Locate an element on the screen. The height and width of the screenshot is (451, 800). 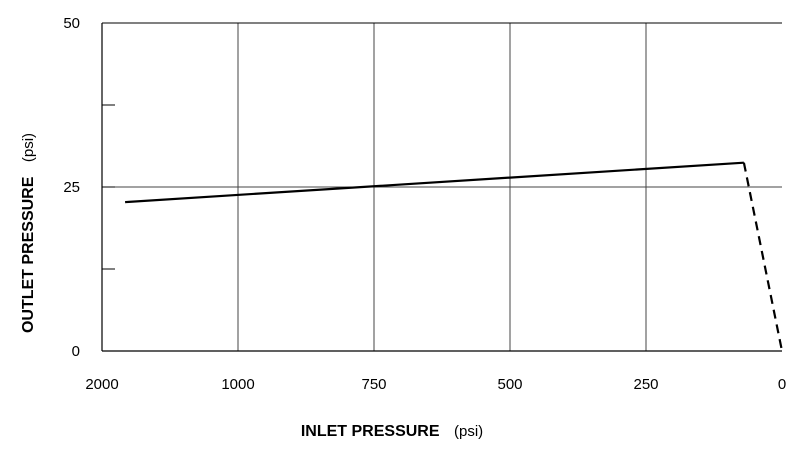
y-axis-label: OUTLET PRESSURE is located at coordinates (28, 254).